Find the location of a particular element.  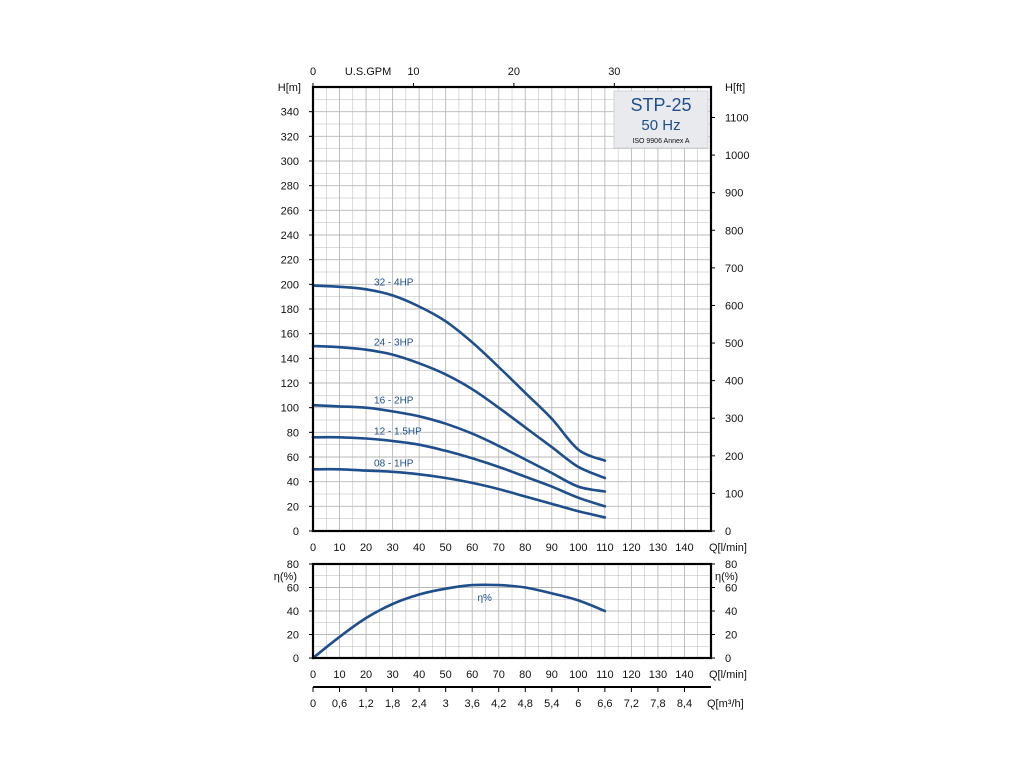

eff-x-tick-label: 90 is located at coordinates (552, 675).